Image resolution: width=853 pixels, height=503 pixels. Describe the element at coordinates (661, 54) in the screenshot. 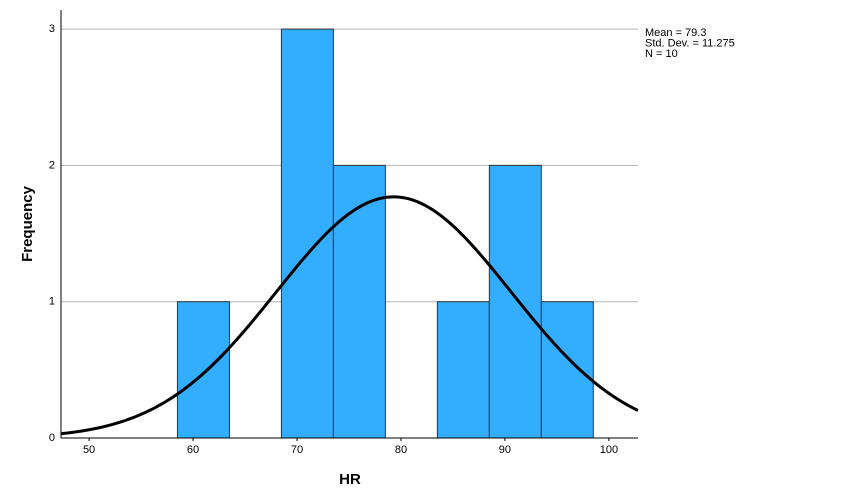

I see `stats-annotation: N = 10` at that location.